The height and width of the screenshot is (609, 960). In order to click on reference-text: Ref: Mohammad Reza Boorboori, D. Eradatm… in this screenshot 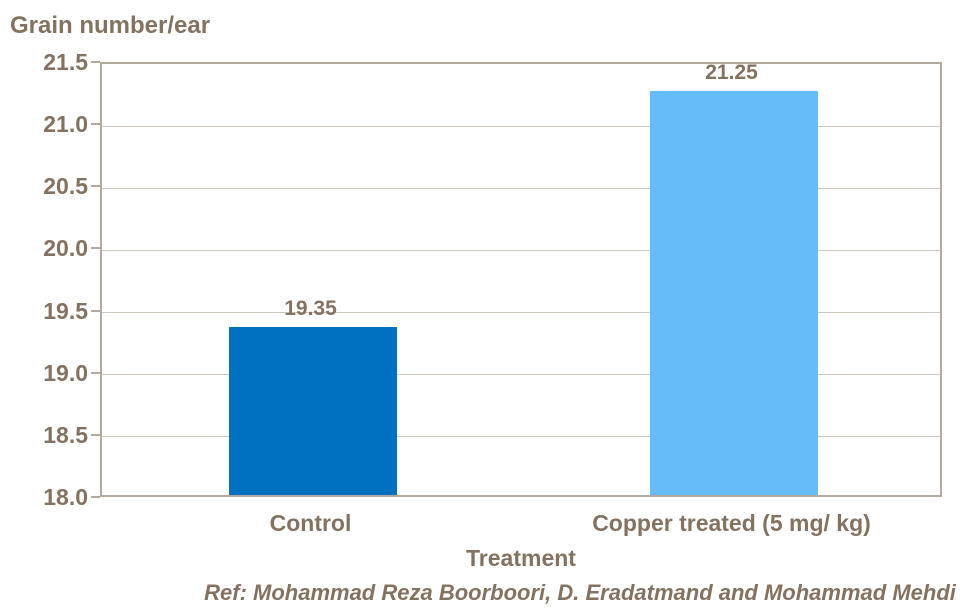, I will do `click(580, 592)`.